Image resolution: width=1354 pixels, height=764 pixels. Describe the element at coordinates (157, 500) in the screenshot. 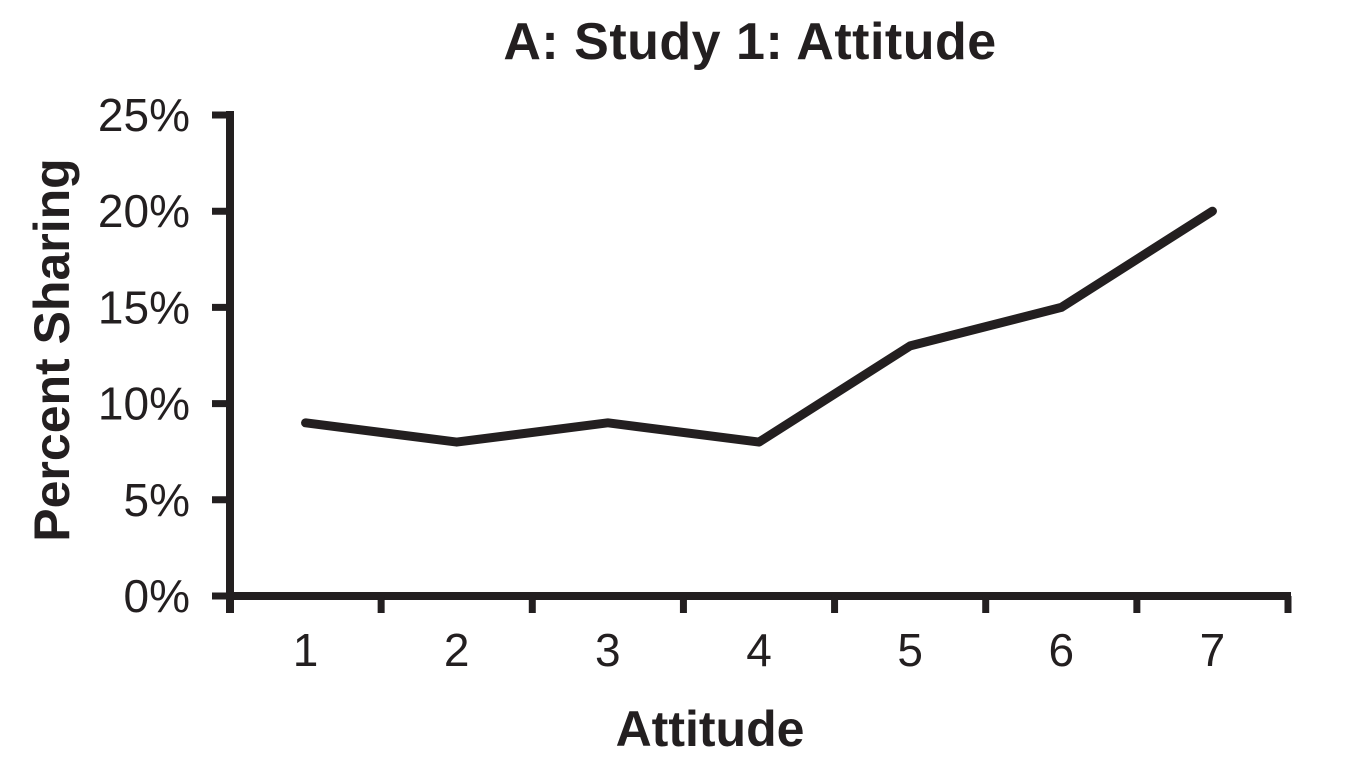

I see `y-tick-label: 5%` at that location.